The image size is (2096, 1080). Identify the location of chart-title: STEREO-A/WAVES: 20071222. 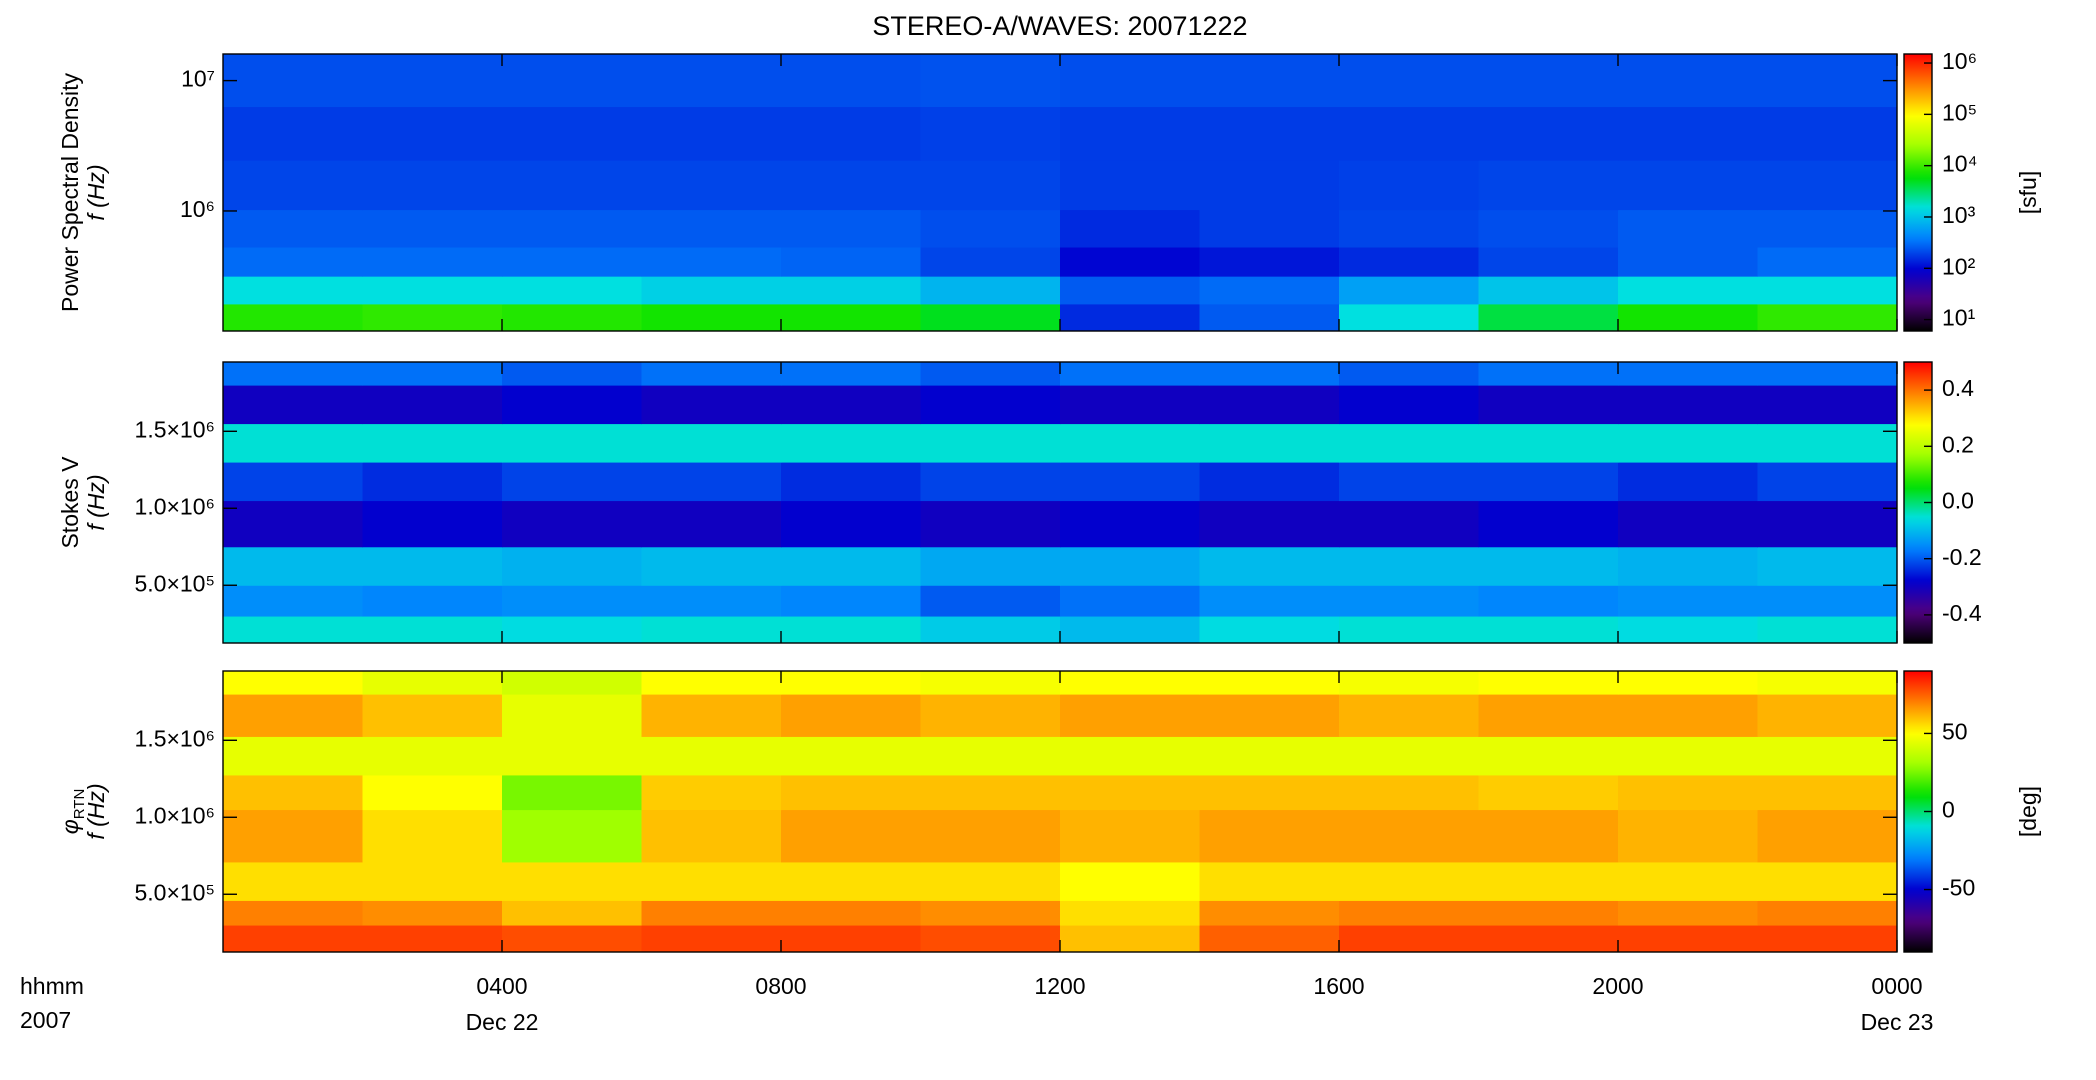
(1059, 26).